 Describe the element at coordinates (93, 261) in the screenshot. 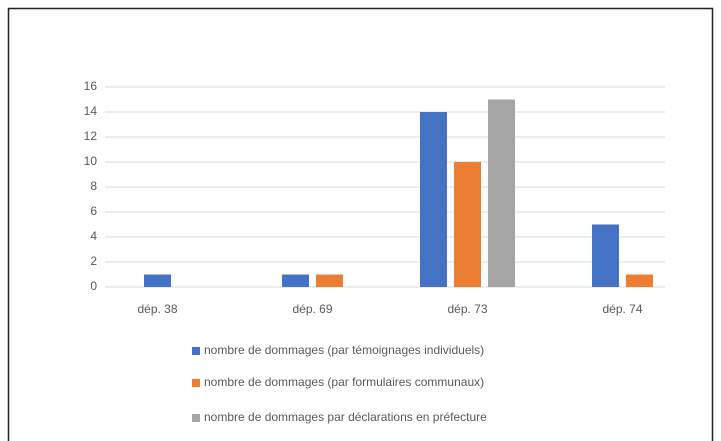

I see `y-tick-label: 2` at that location.